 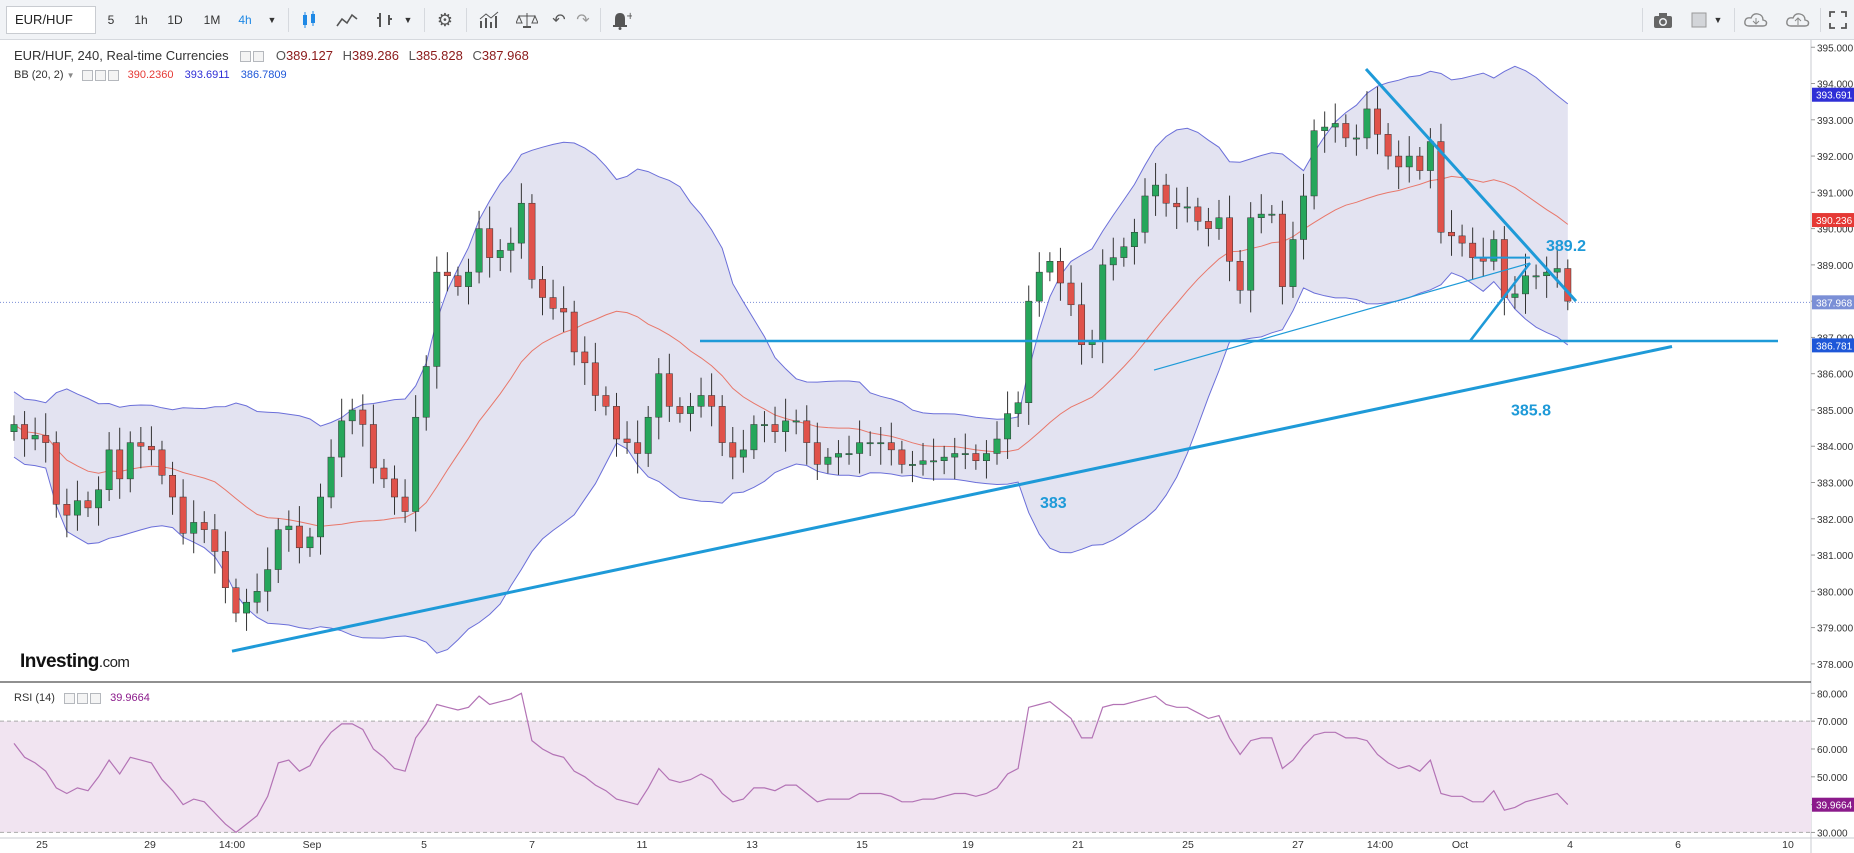 I want to click on compare-icon, so click(x=527, y=20).